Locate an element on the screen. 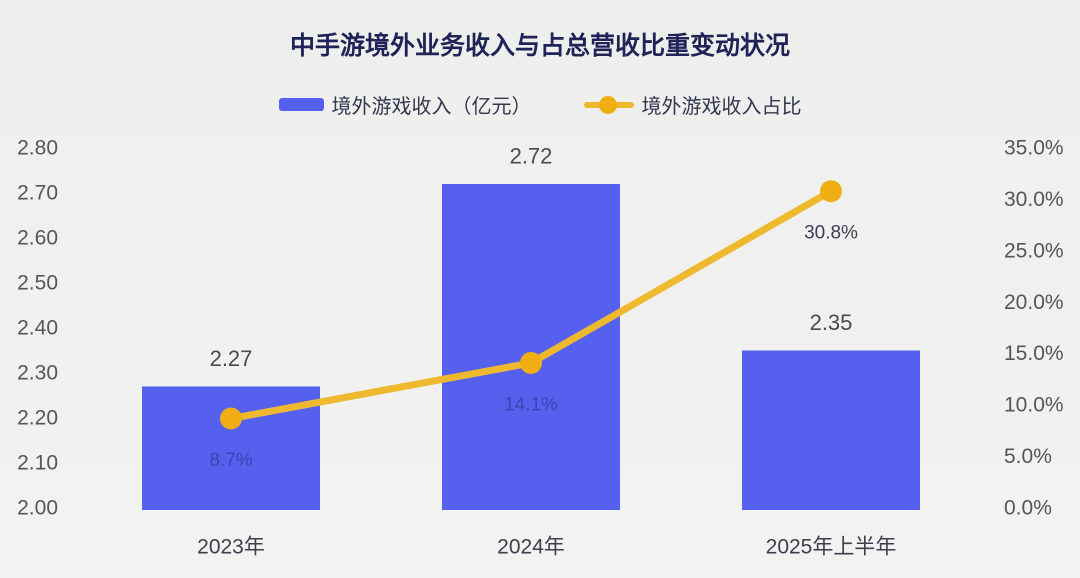  ratio-value-label: 14.1% is located at coordinates (531, 404).